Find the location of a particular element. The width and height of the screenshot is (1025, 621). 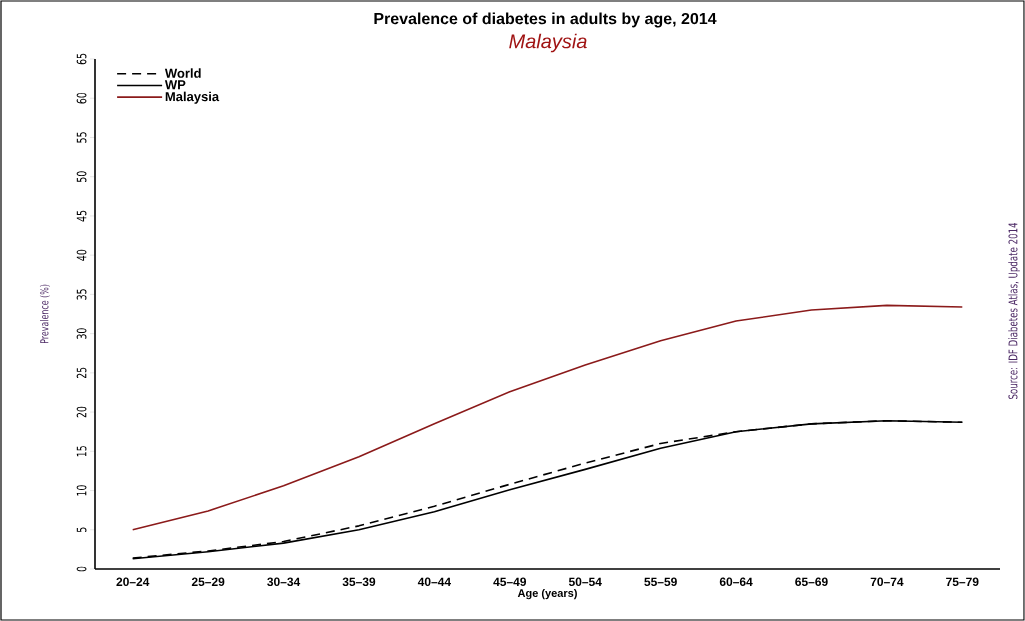

chart-subtitle: Malaysia is located at coordinates (548, 43).